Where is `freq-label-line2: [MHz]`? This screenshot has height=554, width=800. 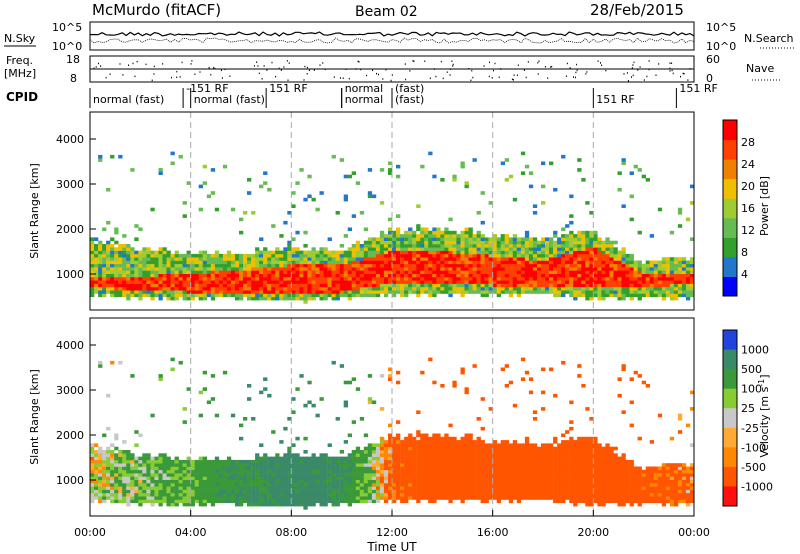
freq-label-line2: [MHz] is located at coordinates (20, 73).